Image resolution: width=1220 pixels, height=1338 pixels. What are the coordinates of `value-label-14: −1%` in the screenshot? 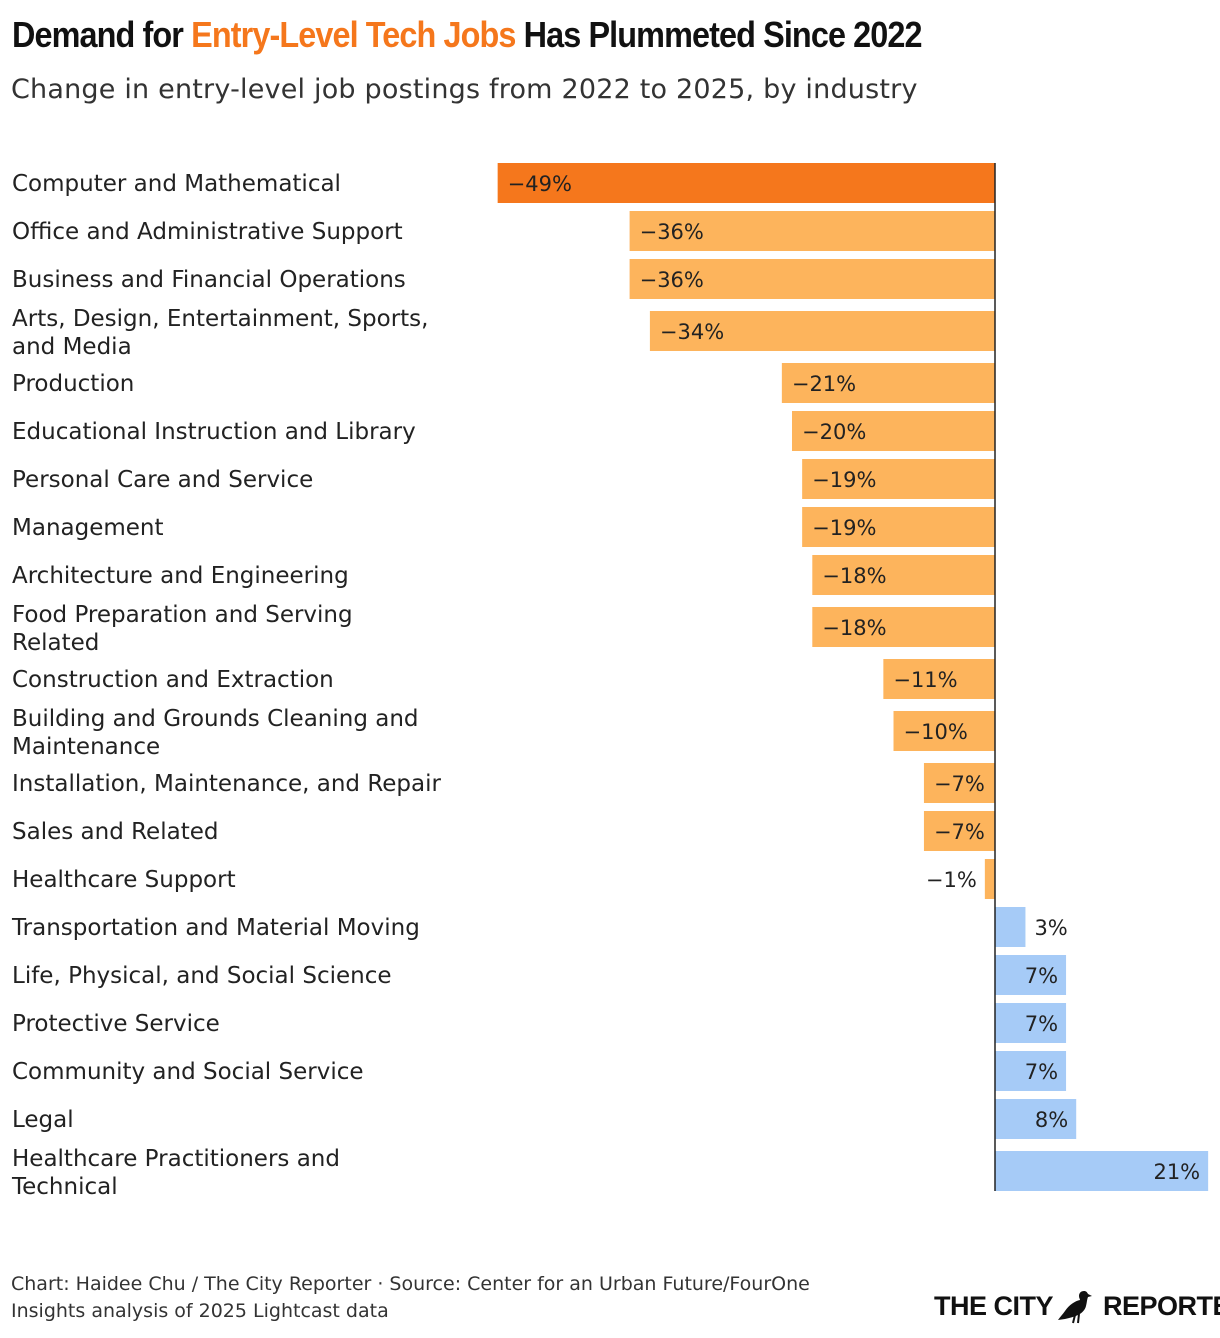 It's located at (951, 880).